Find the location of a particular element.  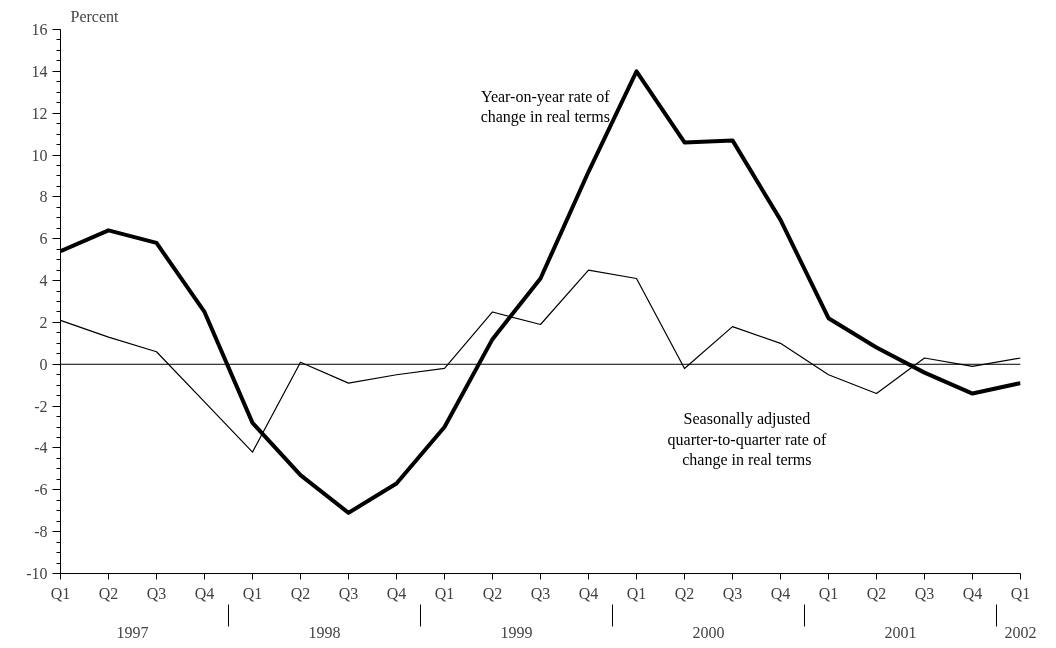

y-tick-label: 4 is located at coordinates (43, 281).